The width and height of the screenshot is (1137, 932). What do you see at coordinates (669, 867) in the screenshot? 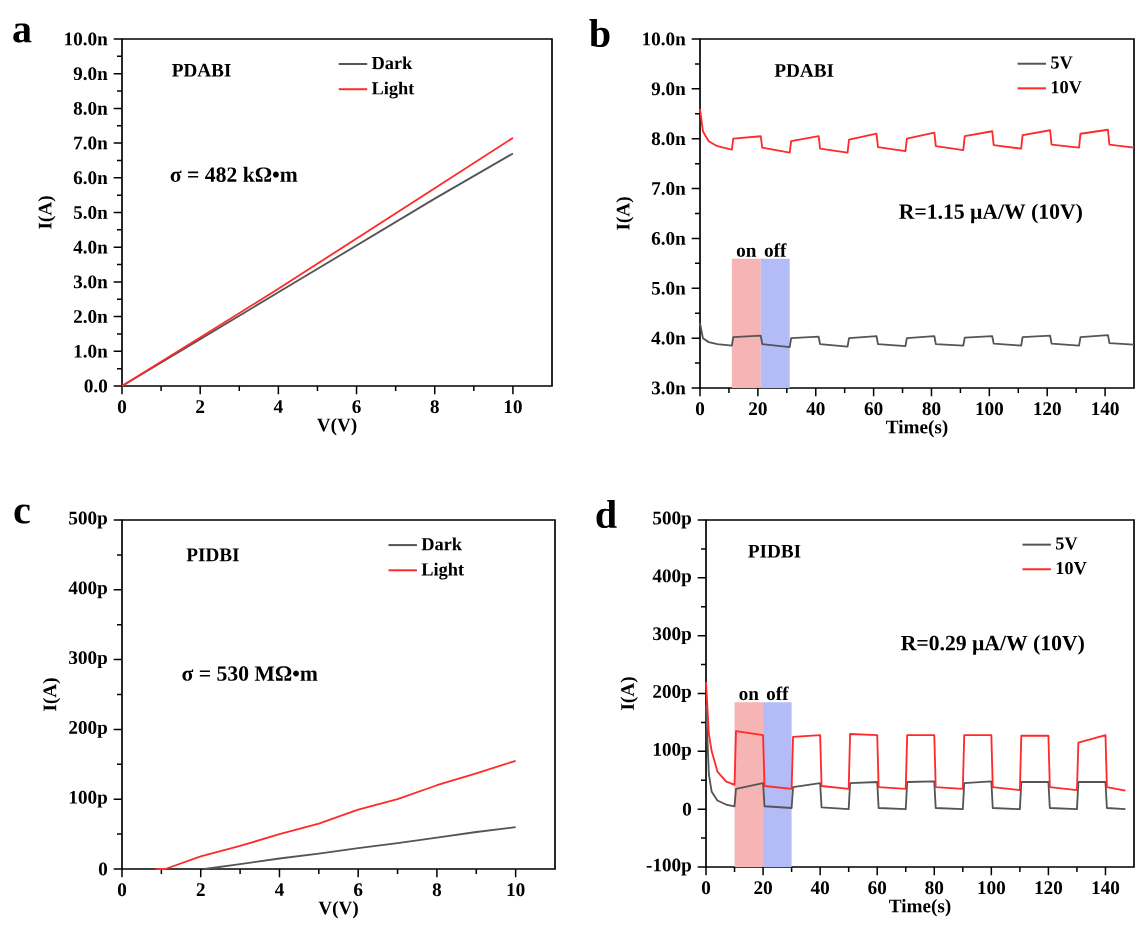
I see `y-tick-label: -100p` at bounding box center [669, 867].